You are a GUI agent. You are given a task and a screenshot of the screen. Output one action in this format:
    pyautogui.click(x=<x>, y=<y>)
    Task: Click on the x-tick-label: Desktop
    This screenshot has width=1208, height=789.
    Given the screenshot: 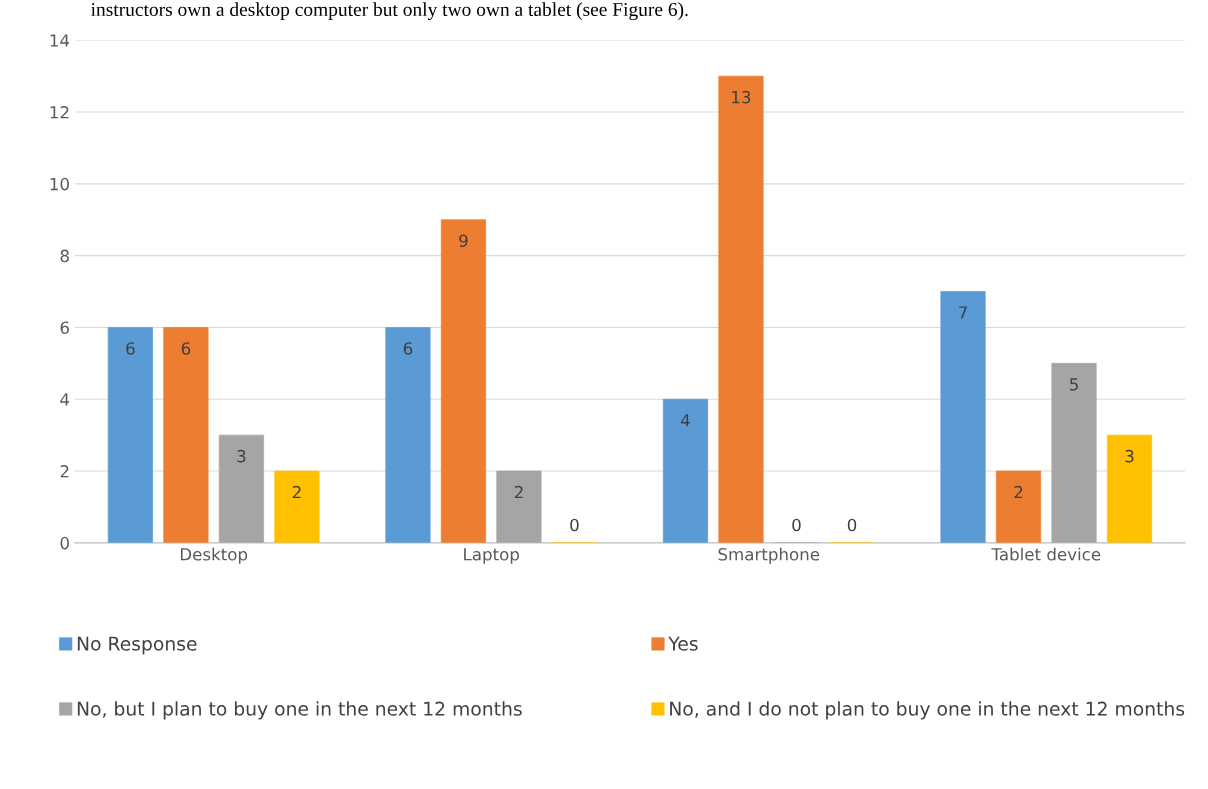 What is the action you would take?
    pyautogui.click(x=214, y=555)
    